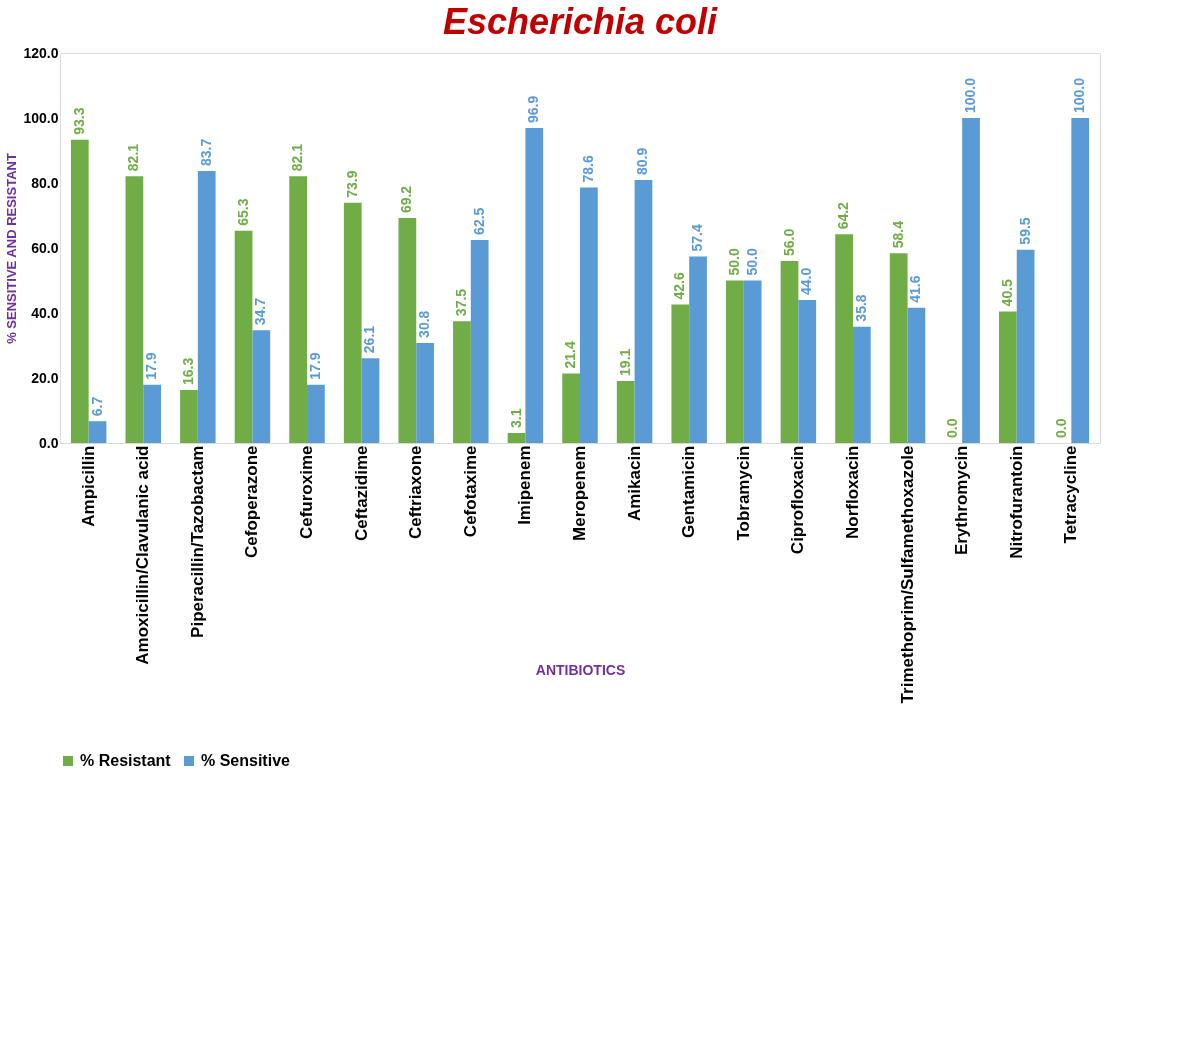  Describe the element at coordinates (470, 491) in the screenshot. I see `x-tick-label: Cefotaxime` at that location.